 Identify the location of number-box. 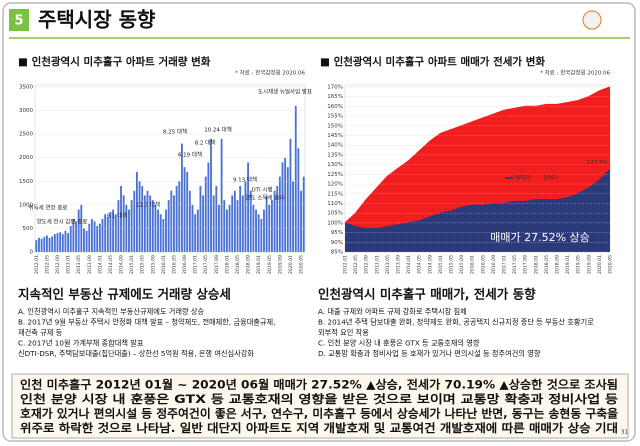
(19, 20).